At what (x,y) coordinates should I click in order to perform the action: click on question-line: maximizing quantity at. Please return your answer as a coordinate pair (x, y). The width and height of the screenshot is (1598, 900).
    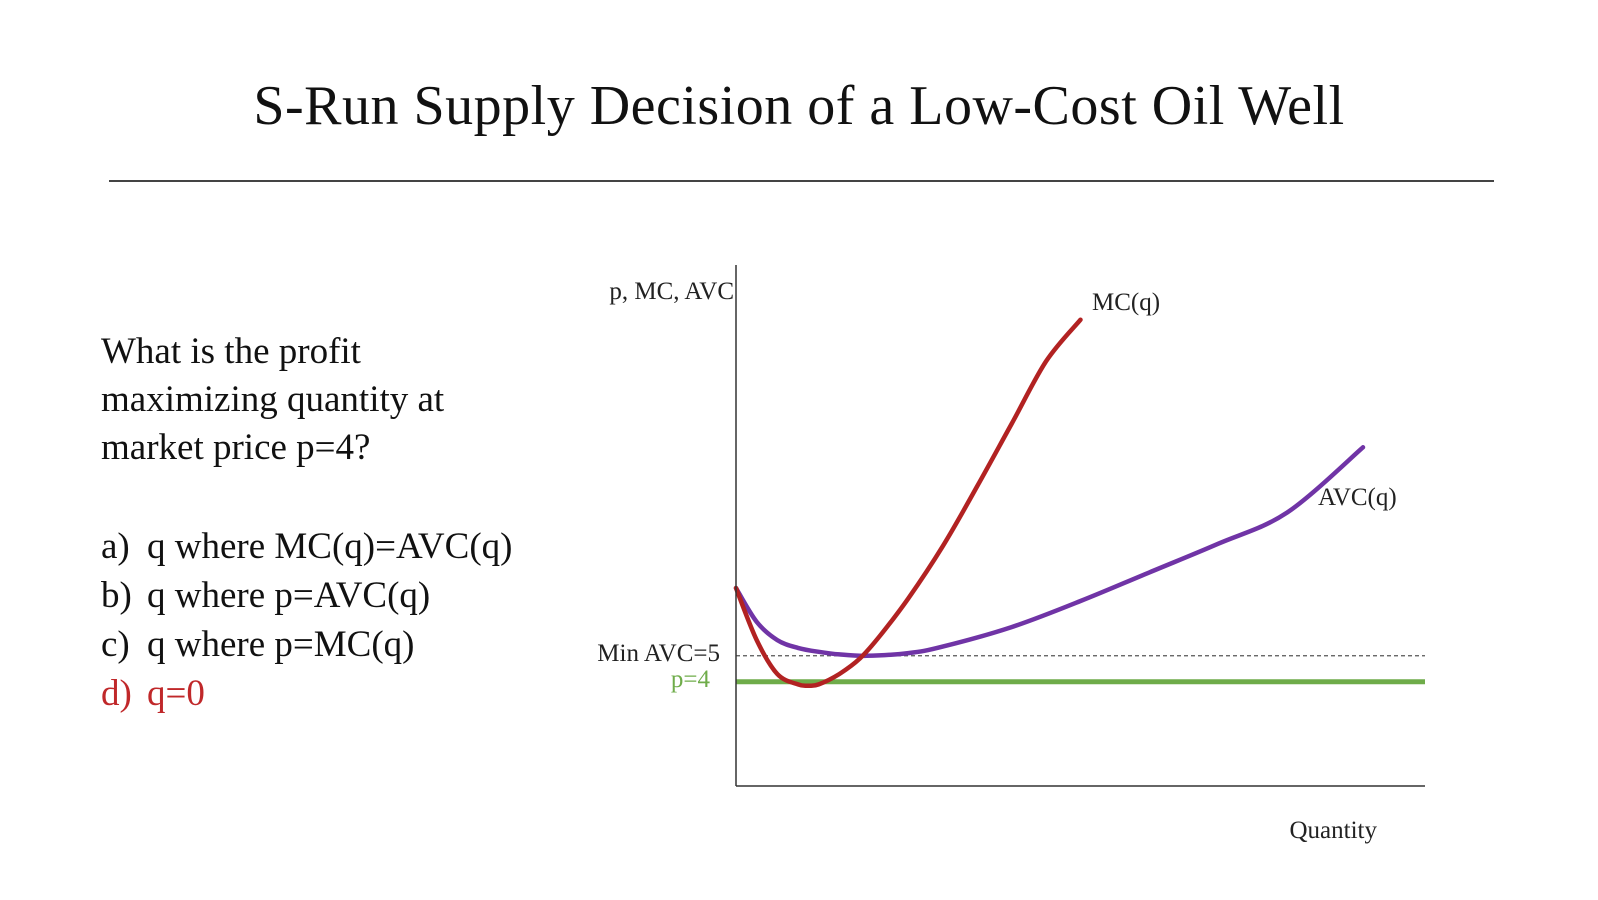
    Looking at the image, I should click on (273, 399).